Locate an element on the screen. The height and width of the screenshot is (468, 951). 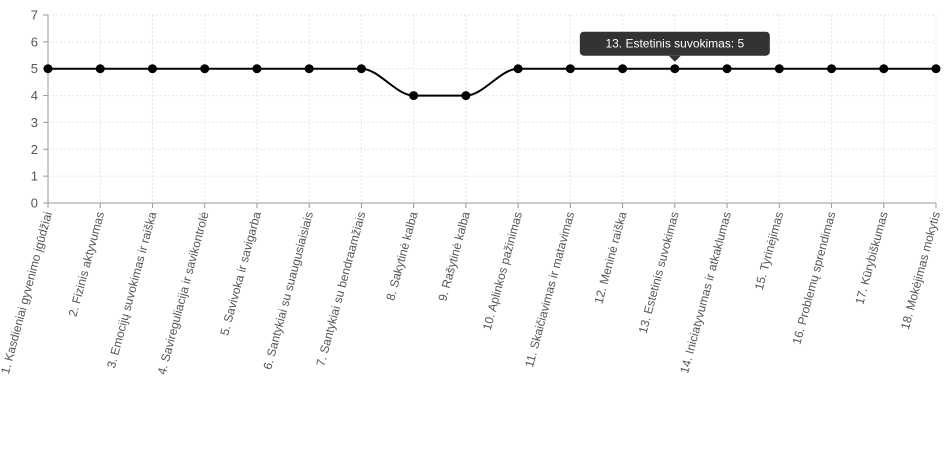
x-tick-label: 10. Aplinkos pažinimas is located at coordinates (502, 271).